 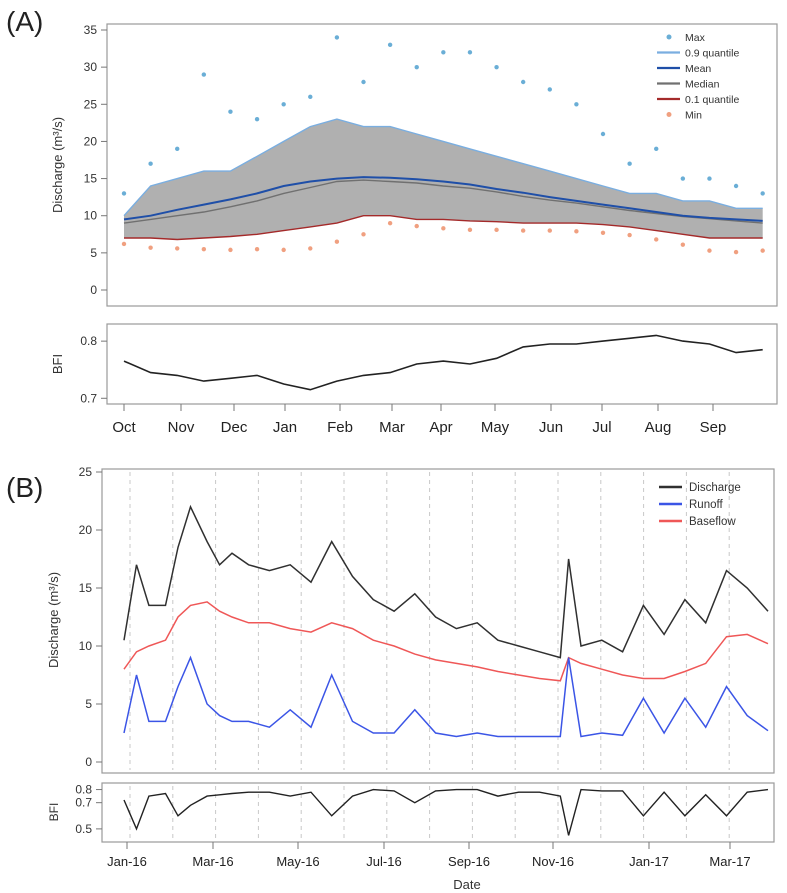 What do you see at coordinates (443, 201) in the screenshot?
I see `panel-a-series-median` at bounding box center [443, 201].